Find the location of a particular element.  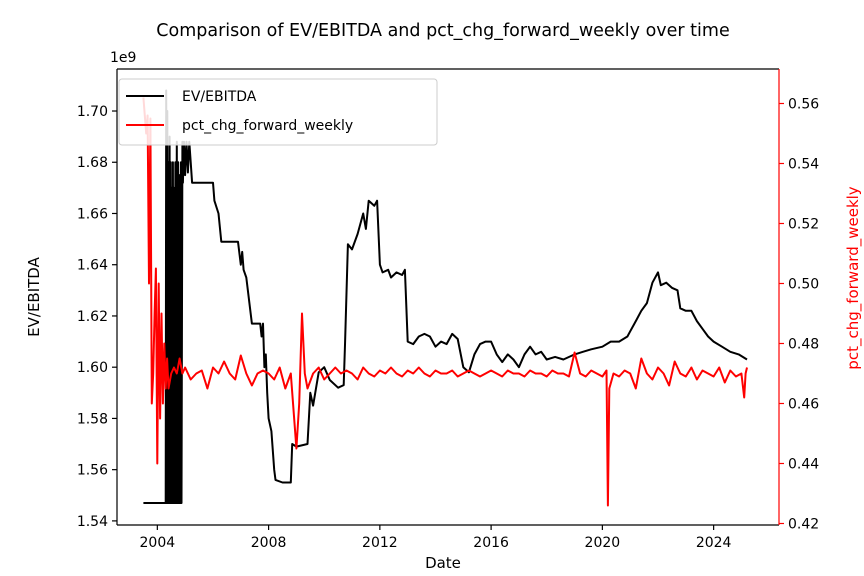

left-y-tick-label-1.62: 1.62 is located at coordinates (92, 317).